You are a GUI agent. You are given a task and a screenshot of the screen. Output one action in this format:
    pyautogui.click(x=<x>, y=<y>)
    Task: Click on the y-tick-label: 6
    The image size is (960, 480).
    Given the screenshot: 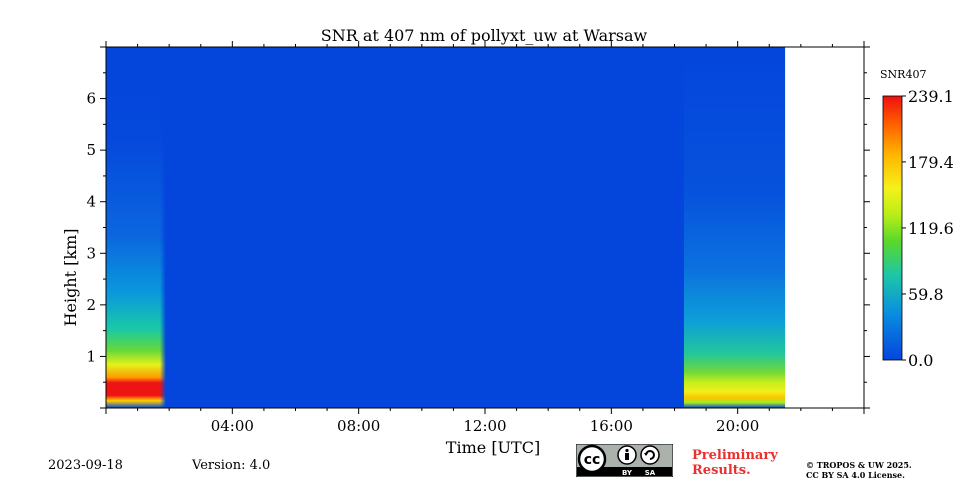 What is the action you would take?
    pyautogui.click(x=91, y=99)
    